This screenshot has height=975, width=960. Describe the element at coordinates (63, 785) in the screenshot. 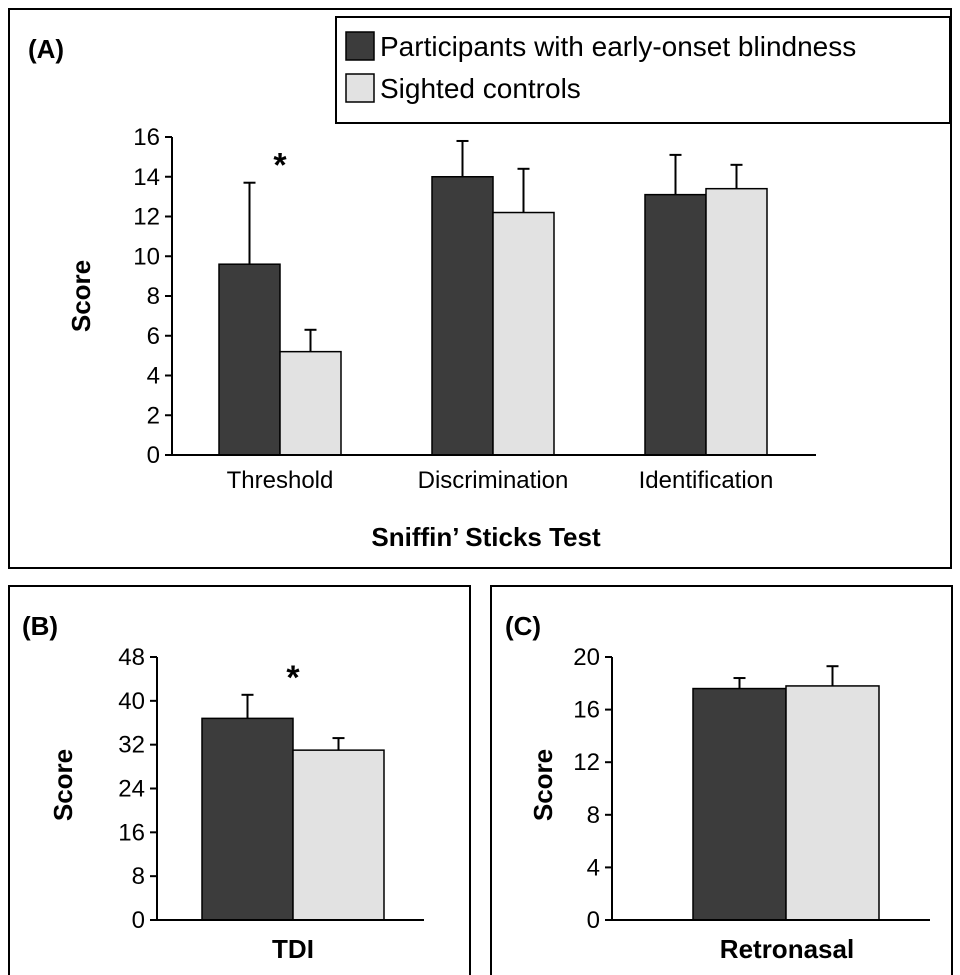

I see `panel-b-y-axis-title: Score` at that location.